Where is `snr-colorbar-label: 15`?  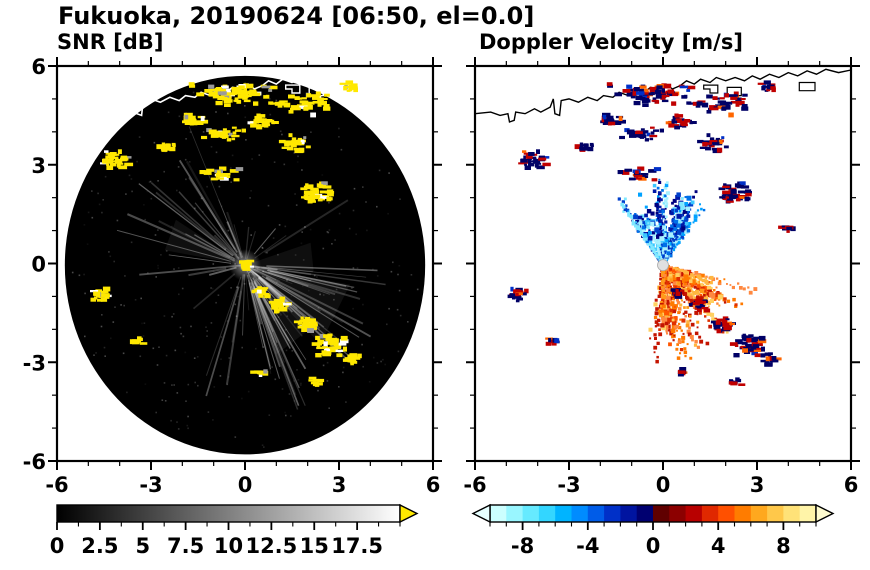 snr-colorbar-label: 15 is located at coordinates (314, 546).